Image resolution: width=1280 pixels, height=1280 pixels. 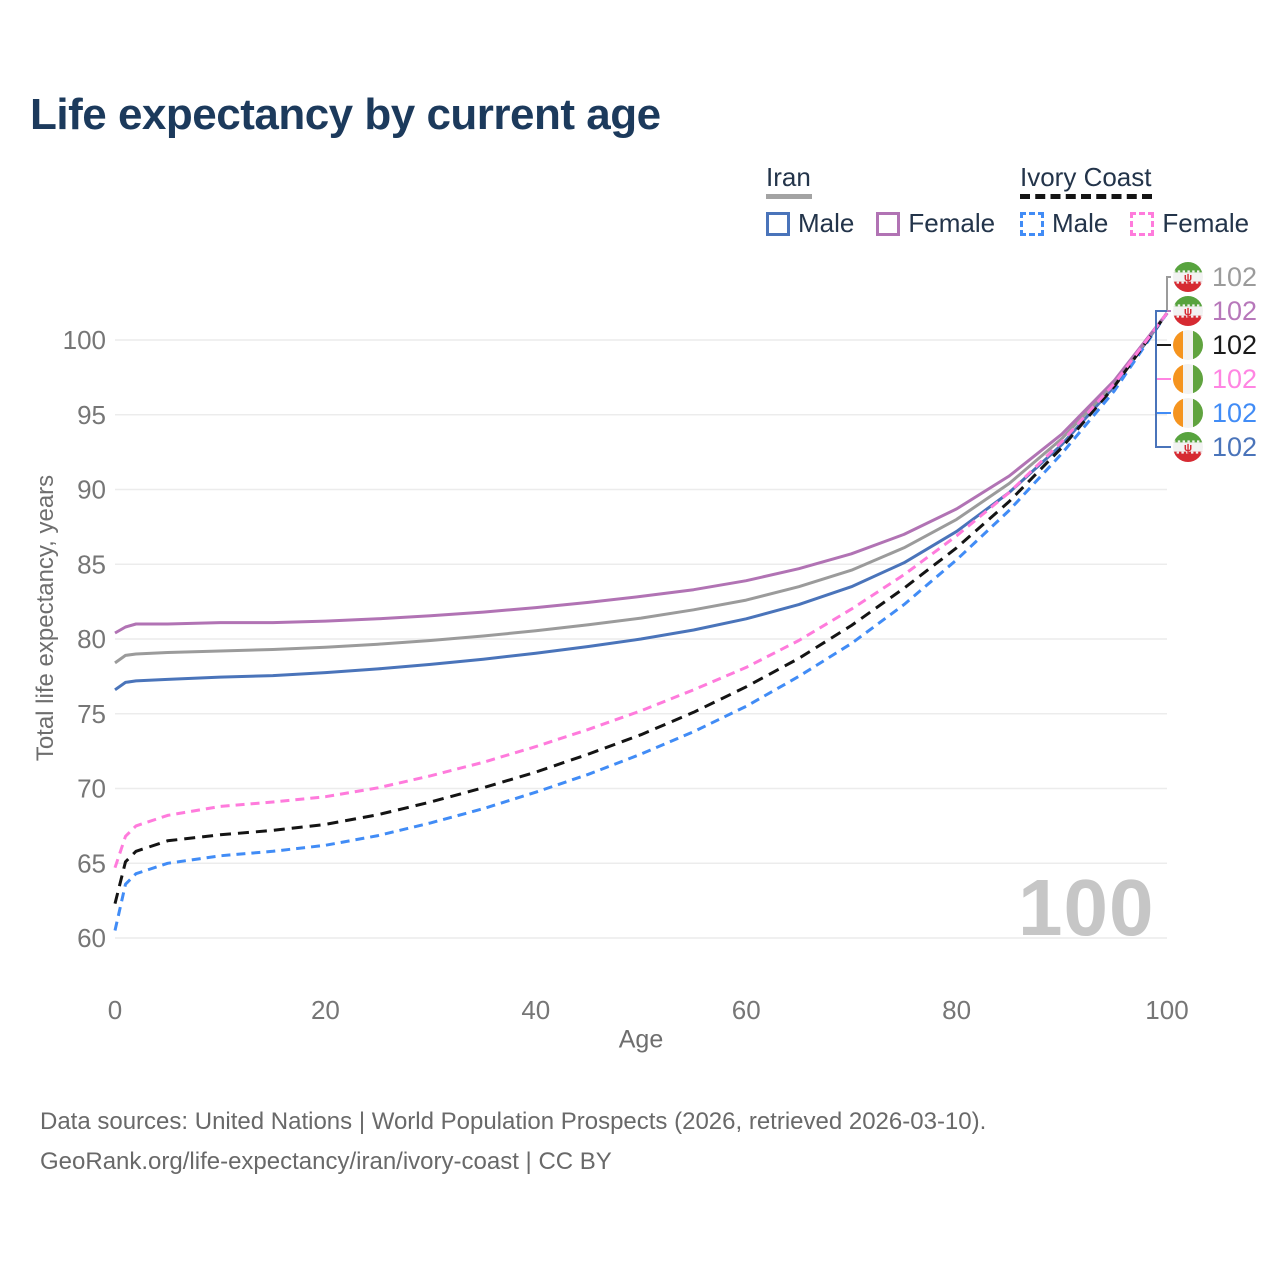 I want to click on age-watermark: 100, so click(x=1086, y=907).